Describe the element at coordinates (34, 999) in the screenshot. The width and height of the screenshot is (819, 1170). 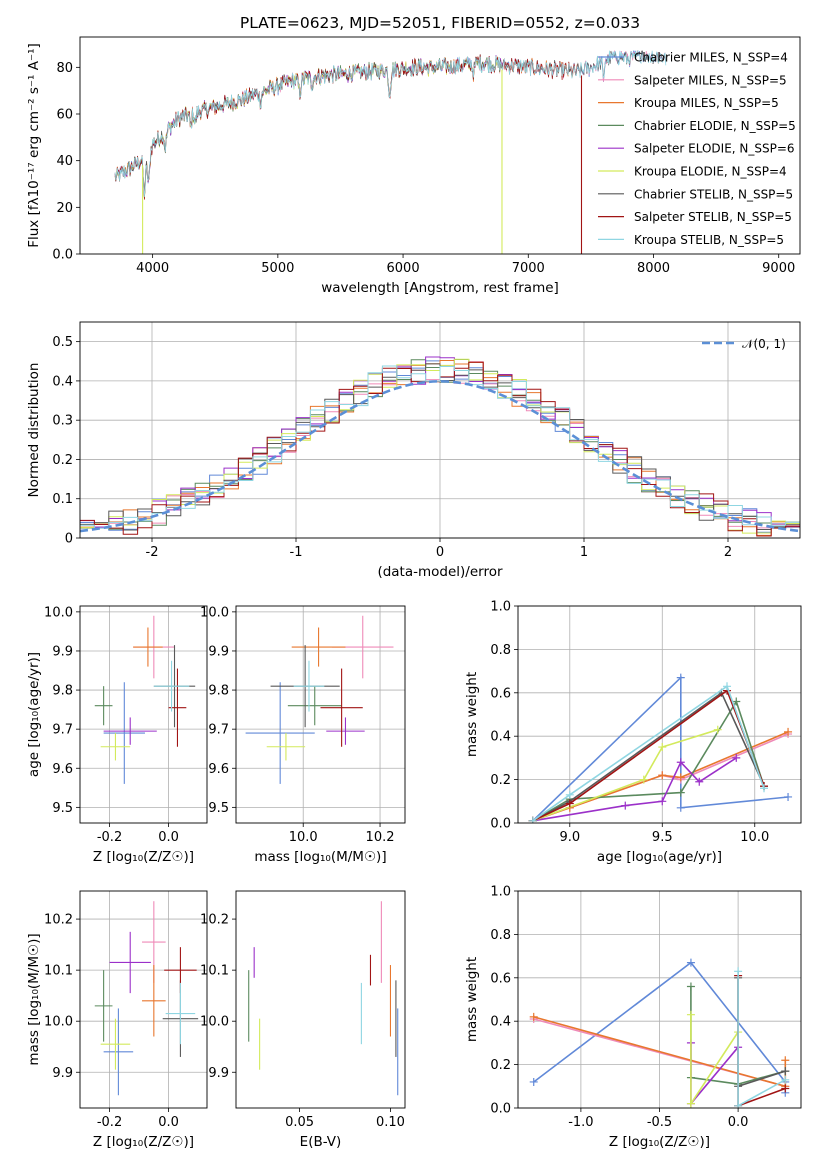
I see `y-axis-label: mass [log₁₀(M/M☉)]` at that location.